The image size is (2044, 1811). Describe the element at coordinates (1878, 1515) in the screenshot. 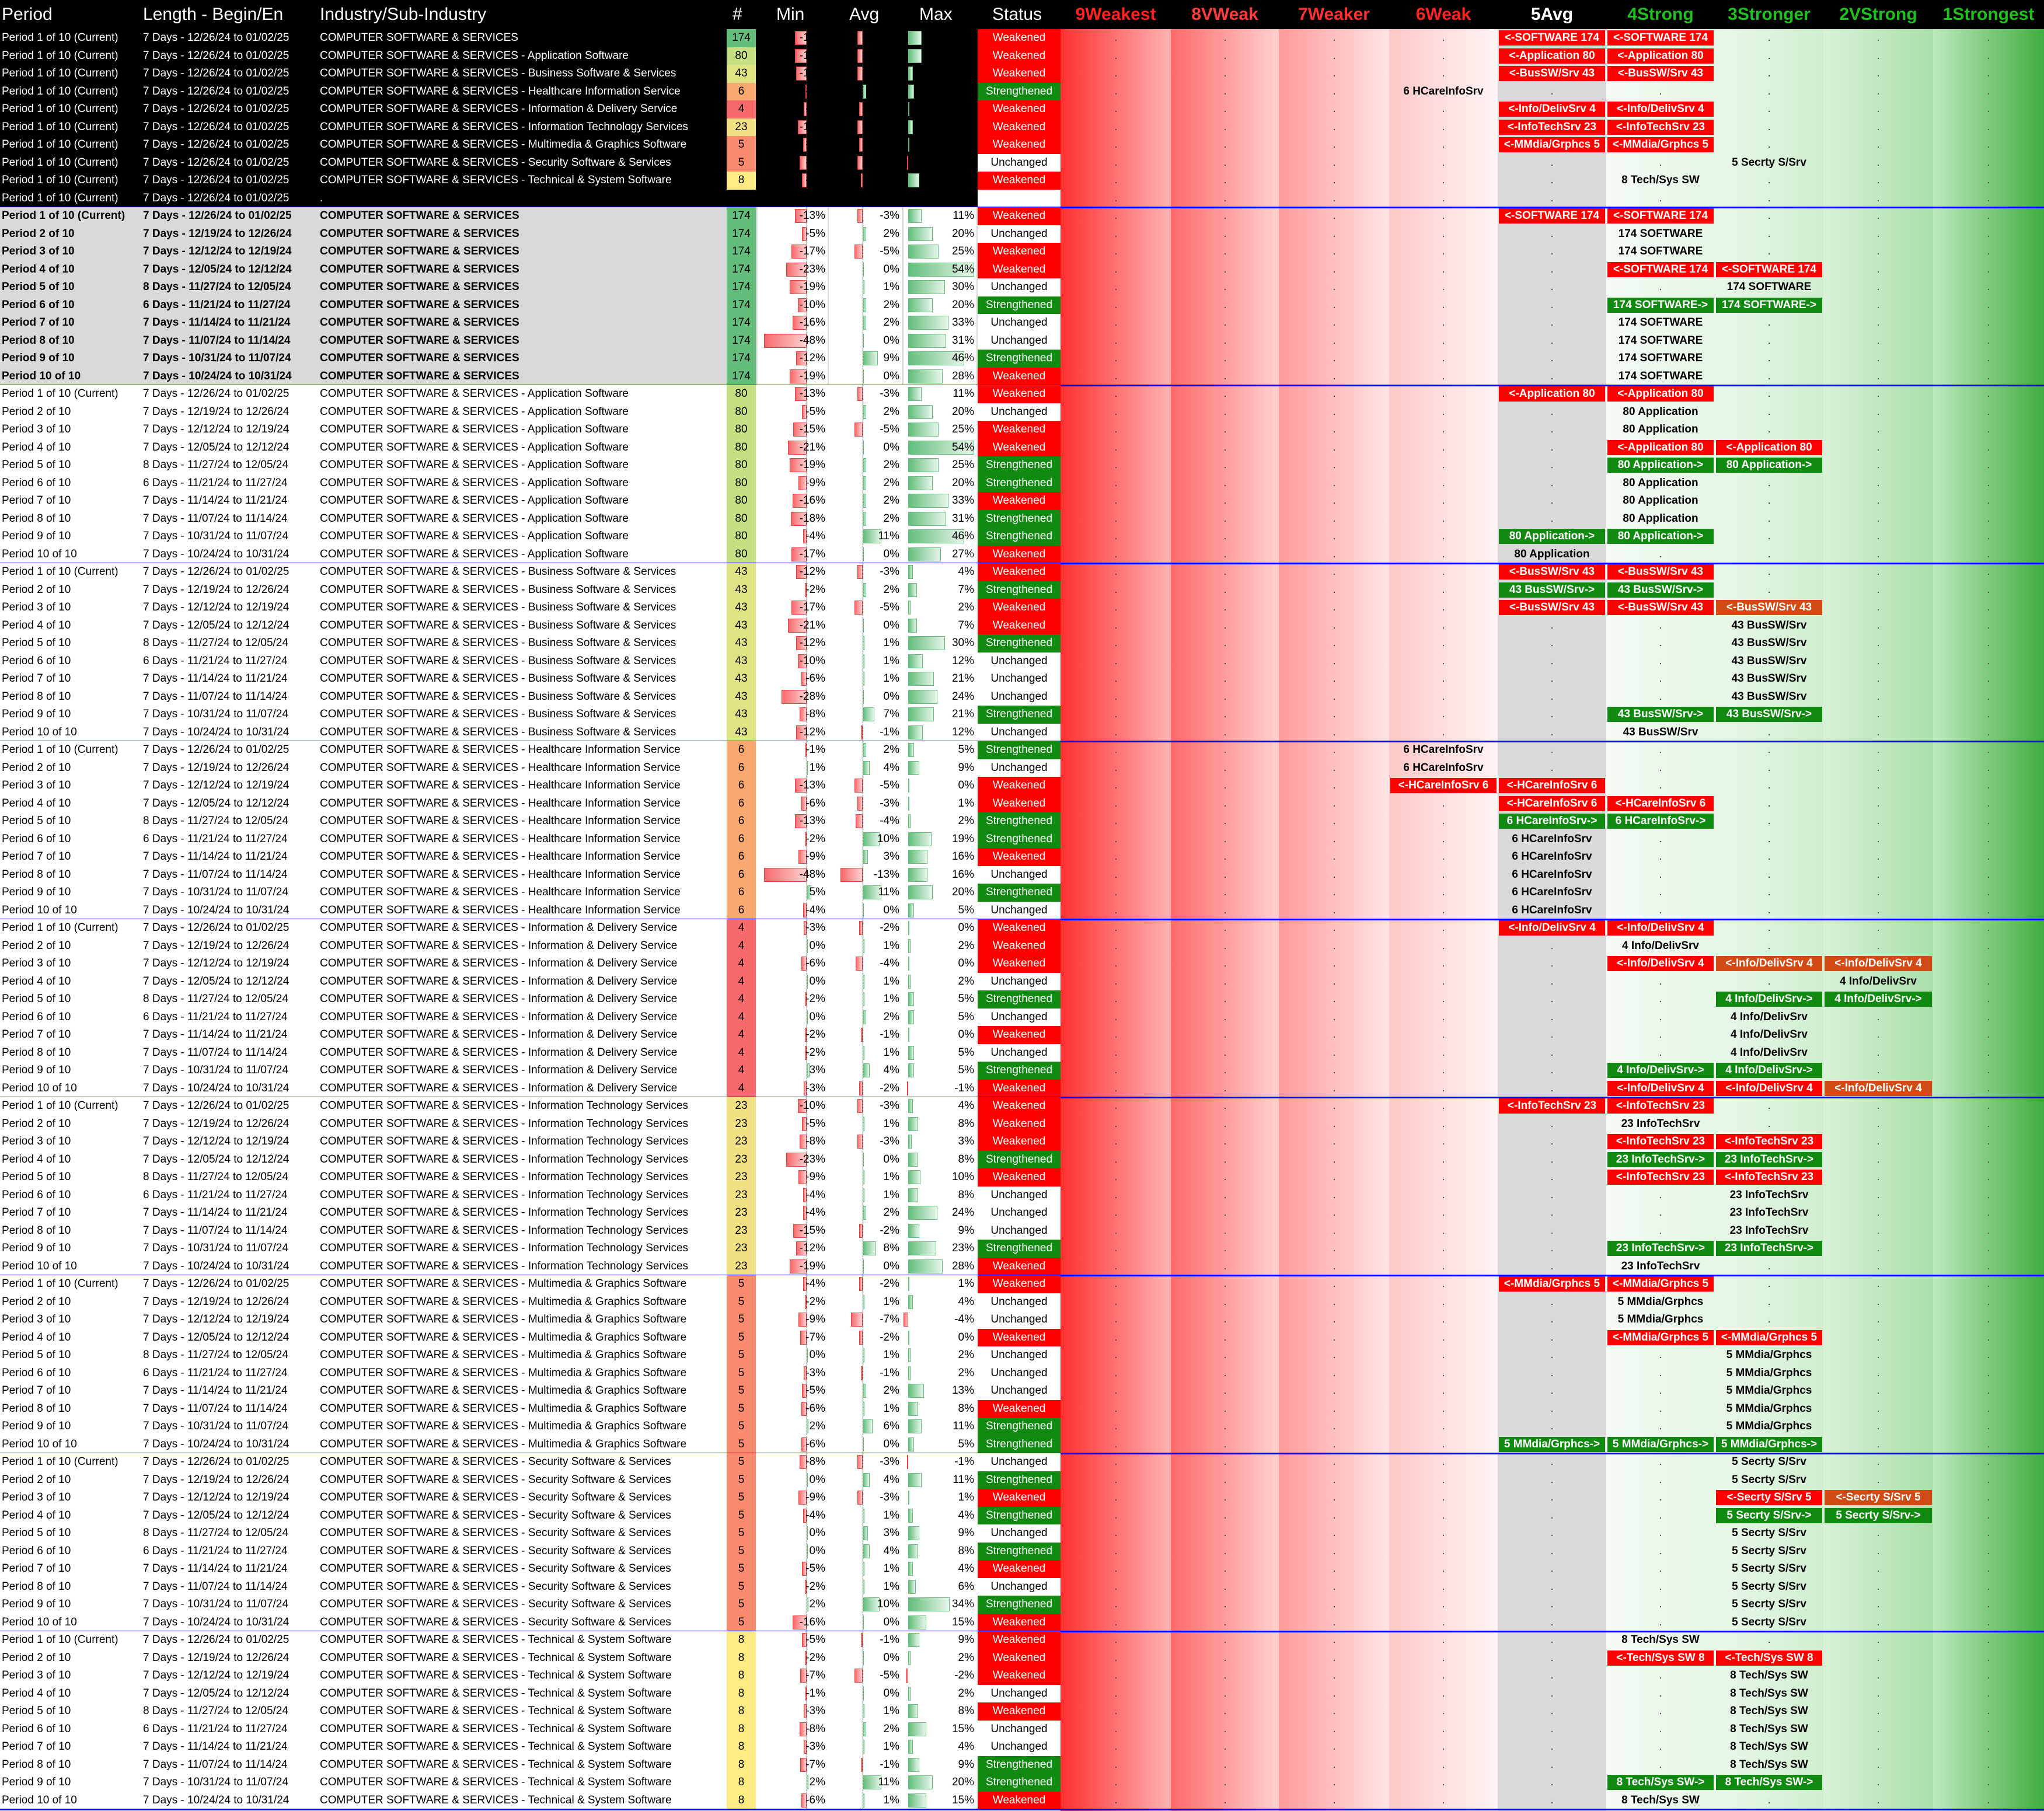

I see `rank-marker: 5 Secrty S/Srv->` at that location.